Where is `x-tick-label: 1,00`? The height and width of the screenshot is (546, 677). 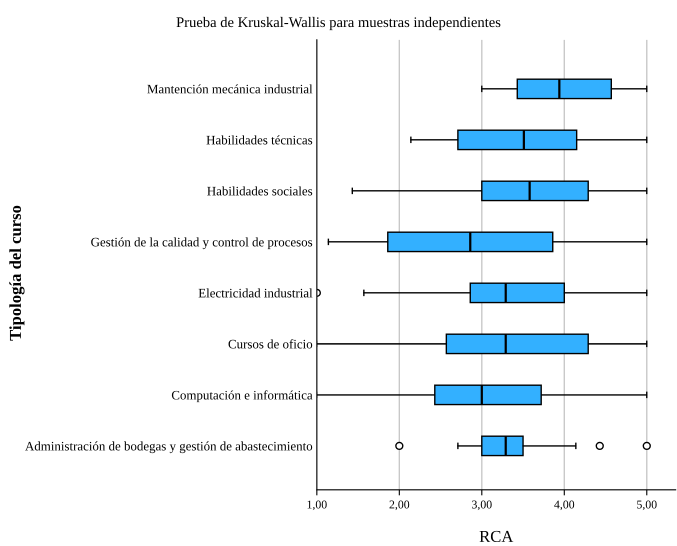 x-tick-label: 1,00 is located at coordinates (317, 505).